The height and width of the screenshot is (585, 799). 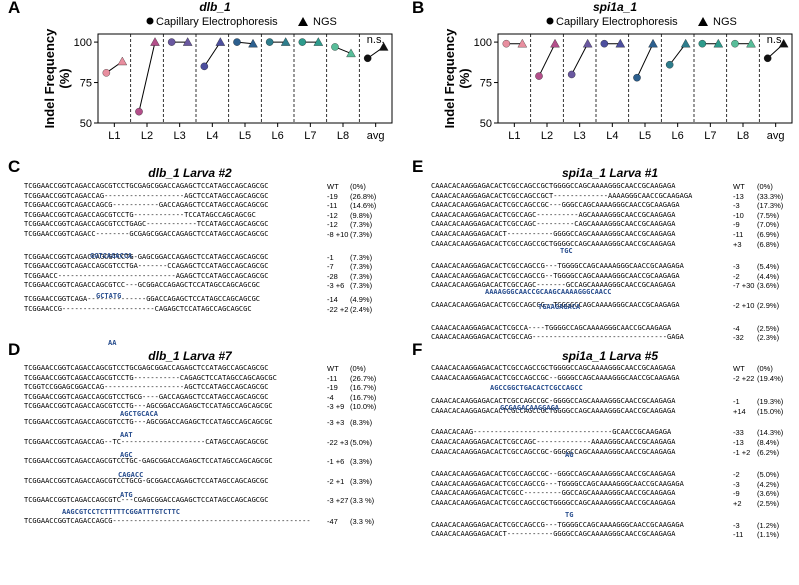 I want to click on alignment-c-indel-size: -12, so click(x=332, y=225).